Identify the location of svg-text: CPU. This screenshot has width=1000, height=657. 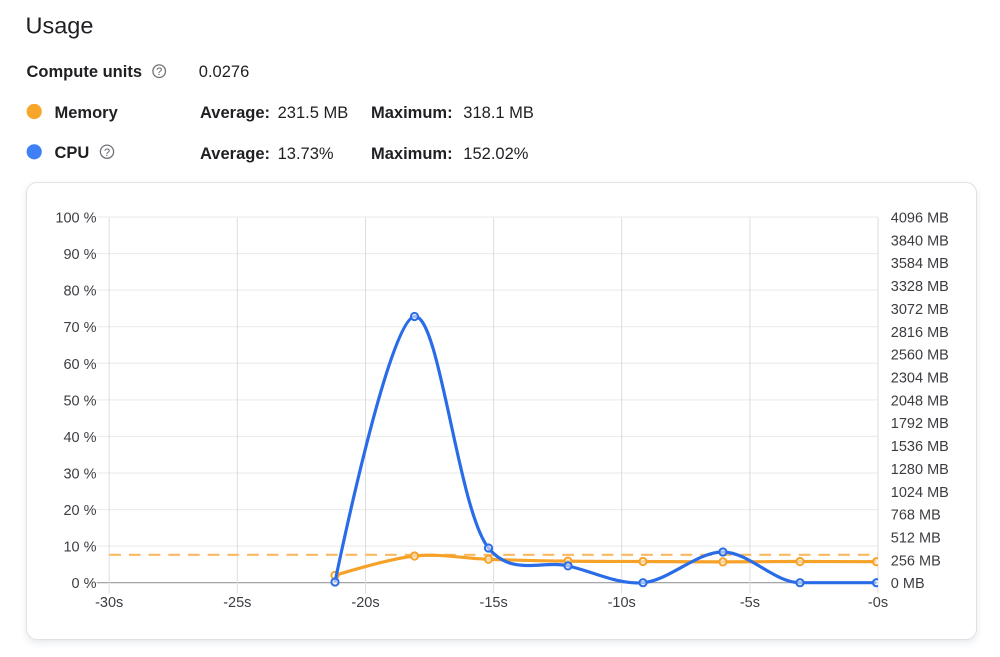
(72, 153).